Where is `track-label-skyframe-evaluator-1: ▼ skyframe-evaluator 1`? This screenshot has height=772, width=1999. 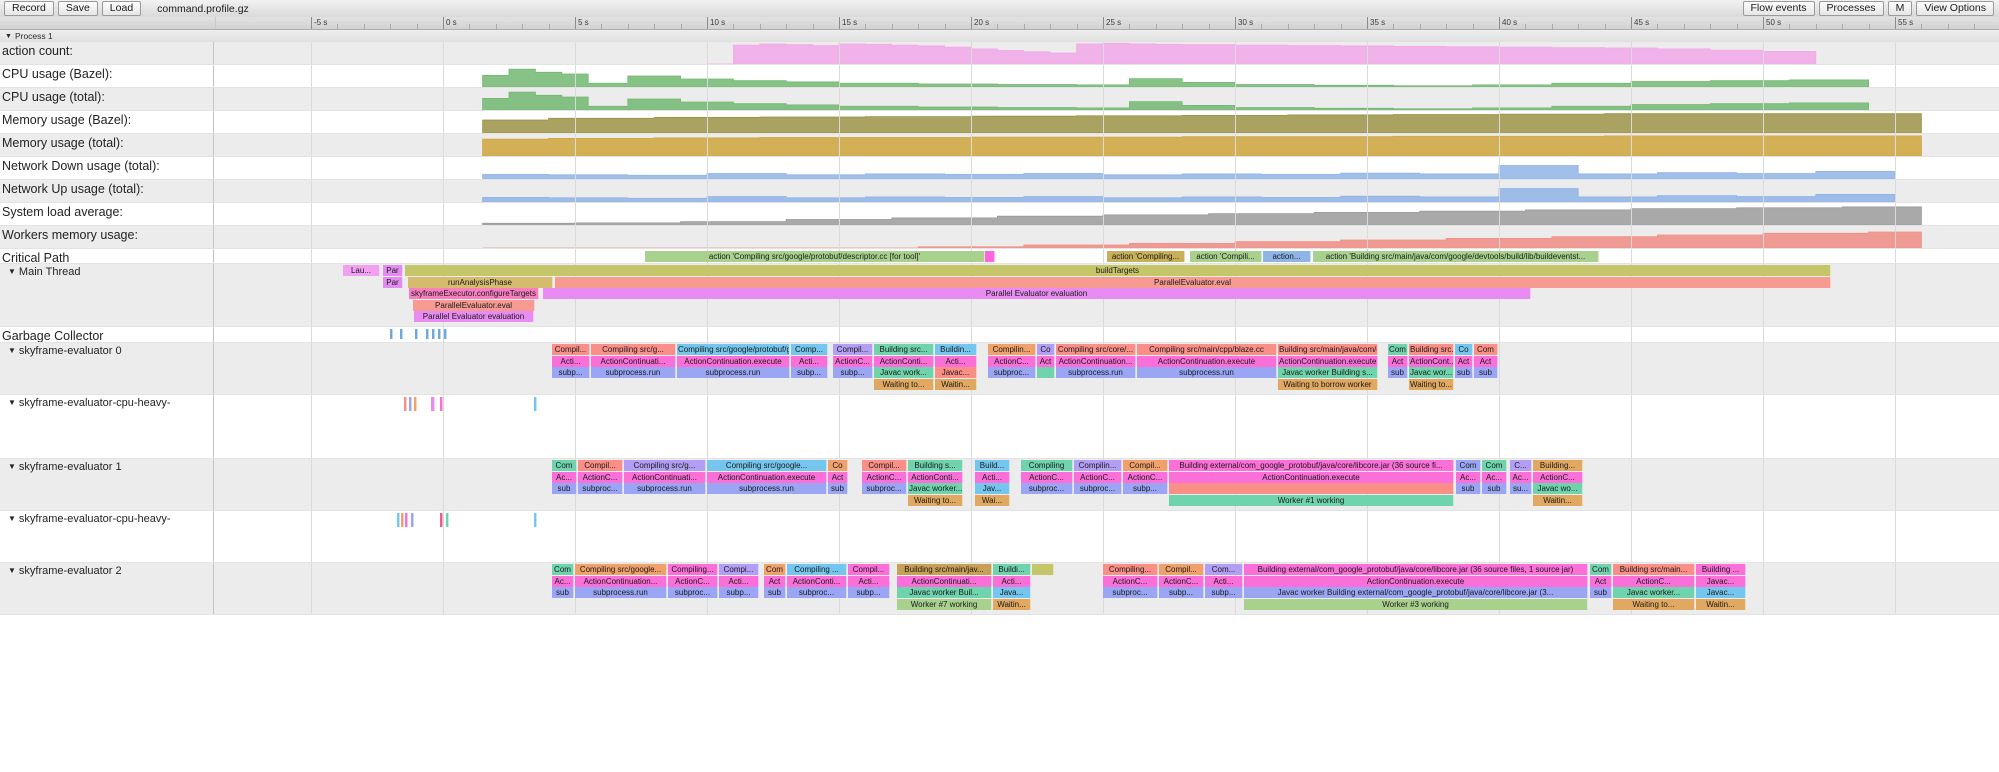 track-label-skyframe-evaluator-1: ▼ skyframe-evaluator 1 is located at coordinates (107, 484).